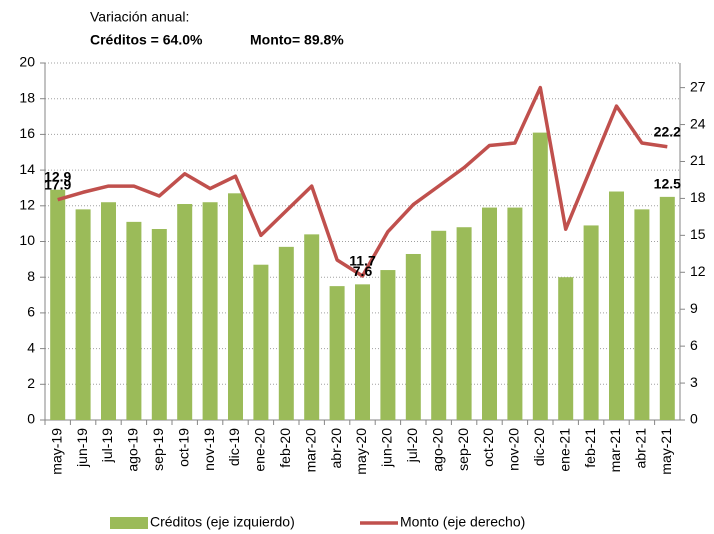  Describe the element at coordinates (310, 450) in the screenshot. I see `x-tick-label: mar-20` at that location.